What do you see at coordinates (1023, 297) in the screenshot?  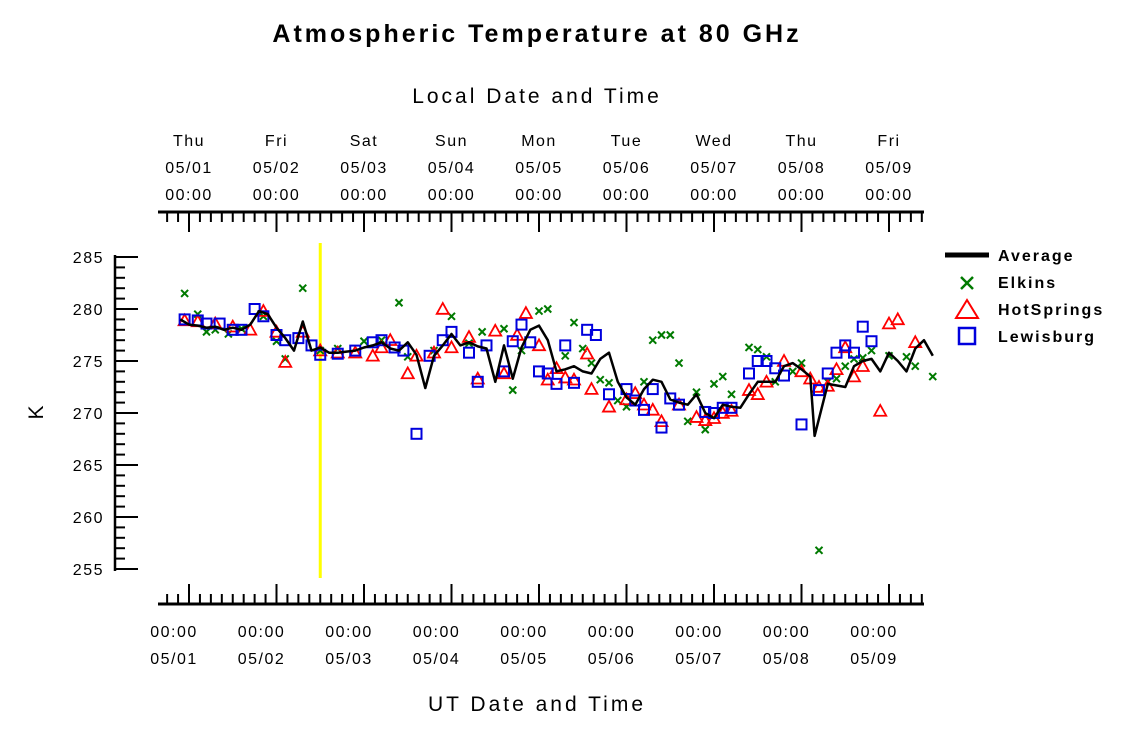 I see `legend: Average Elkins HotSprings Lewisburg` at bounding box center [1023, 297].